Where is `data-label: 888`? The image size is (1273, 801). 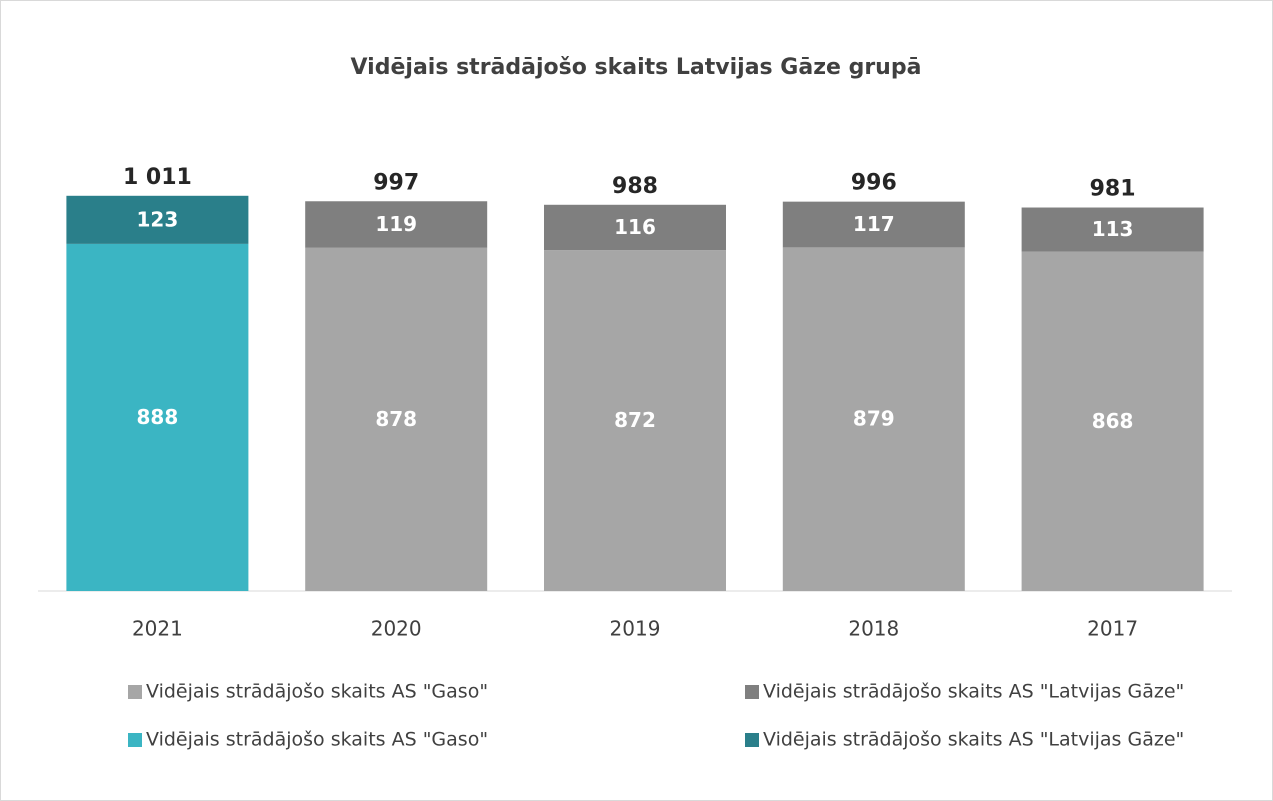 data-label: 888 is located at coordinates (158, 417).